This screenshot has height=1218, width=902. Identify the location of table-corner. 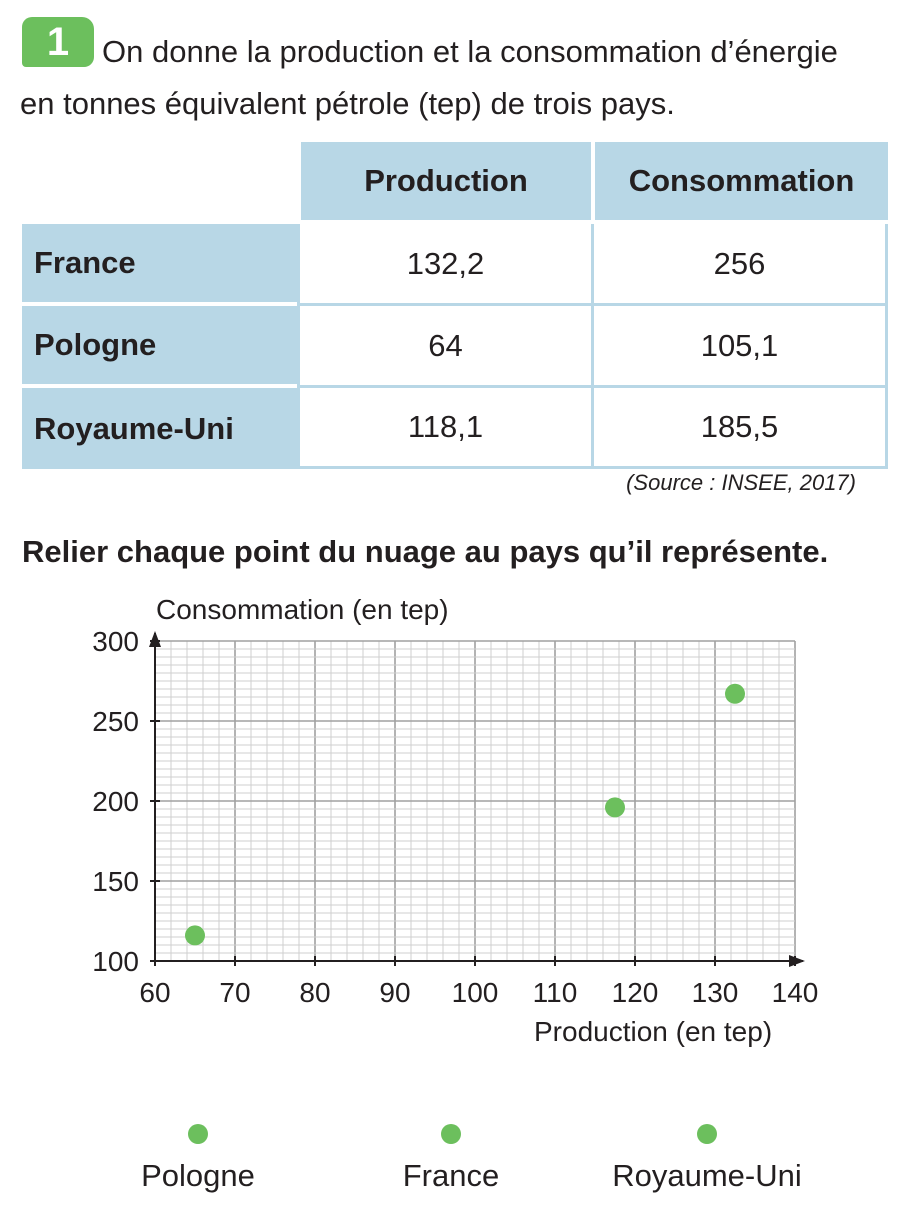
(159, 183).